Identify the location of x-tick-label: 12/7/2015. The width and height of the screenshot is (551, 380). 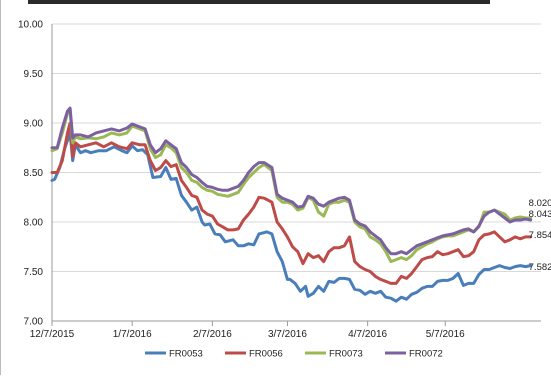
(52, 334).